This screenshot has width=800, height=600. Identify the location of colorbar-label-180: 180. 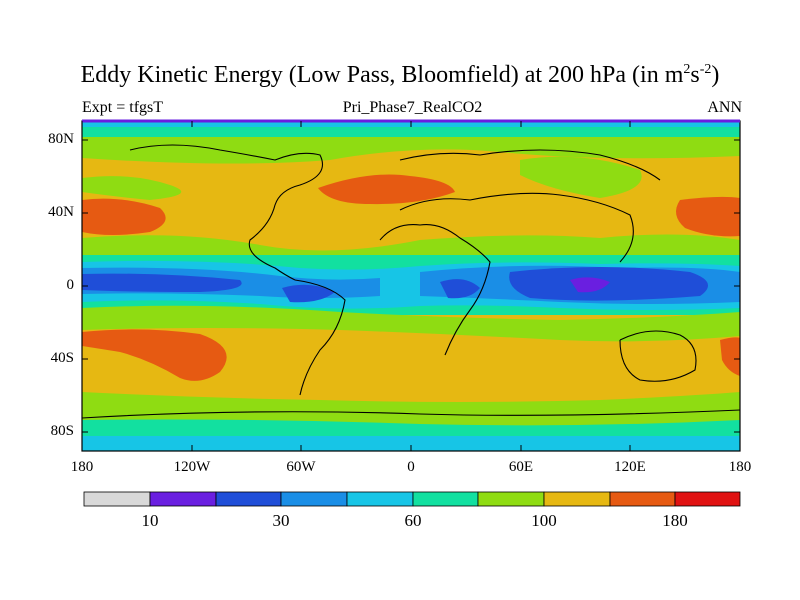
(675, 520).